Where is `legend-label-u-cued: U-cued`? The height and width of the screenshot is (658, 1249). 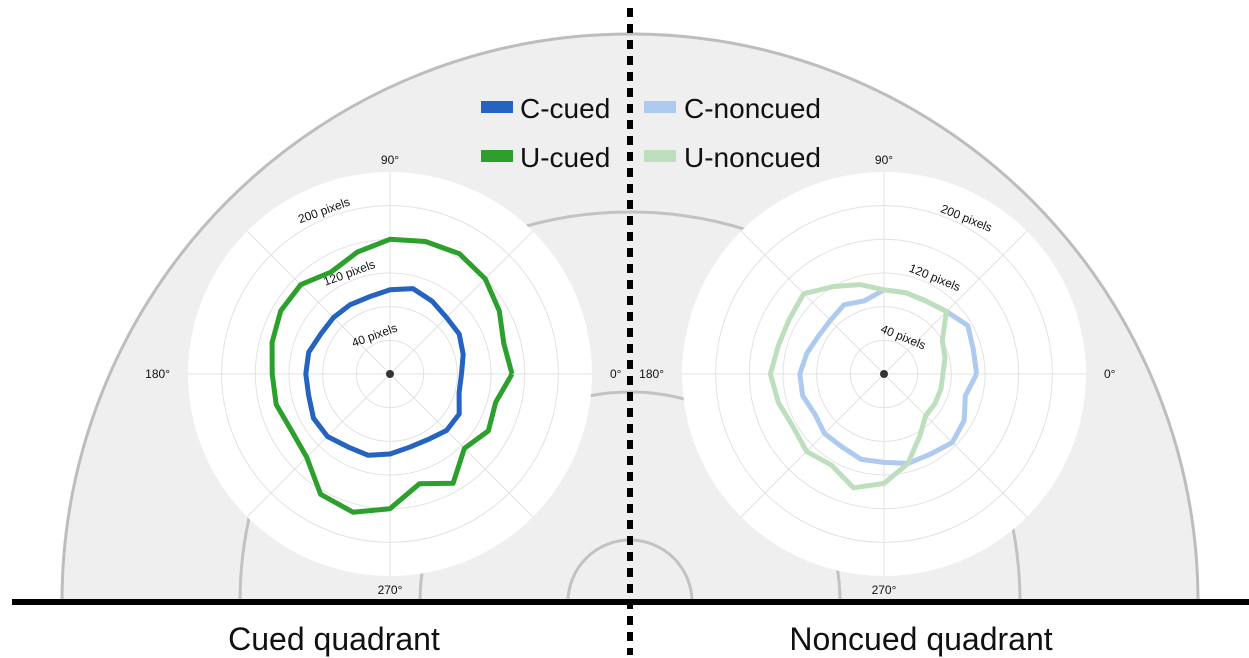
legend-label-u-cued: U-cued is located at coordinates (565, 157).